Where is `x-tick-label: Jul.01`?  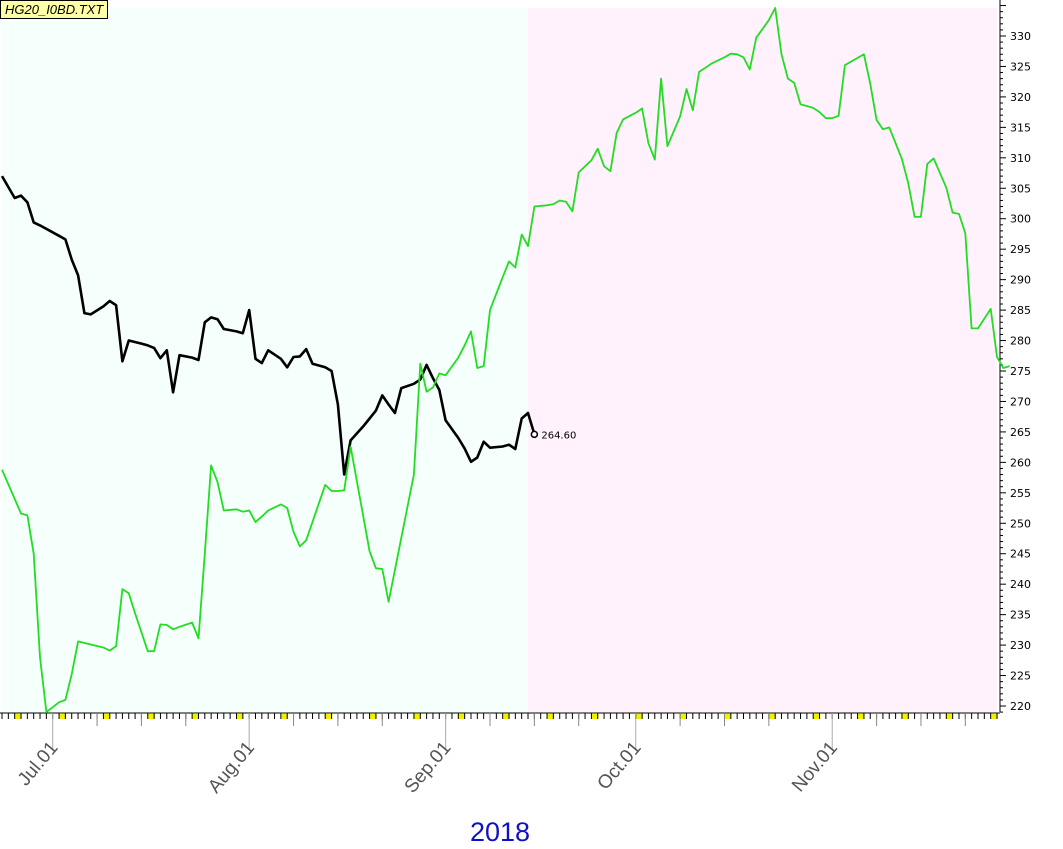
x-tick-label: Jul.01 is located at coordinates (38, 764).